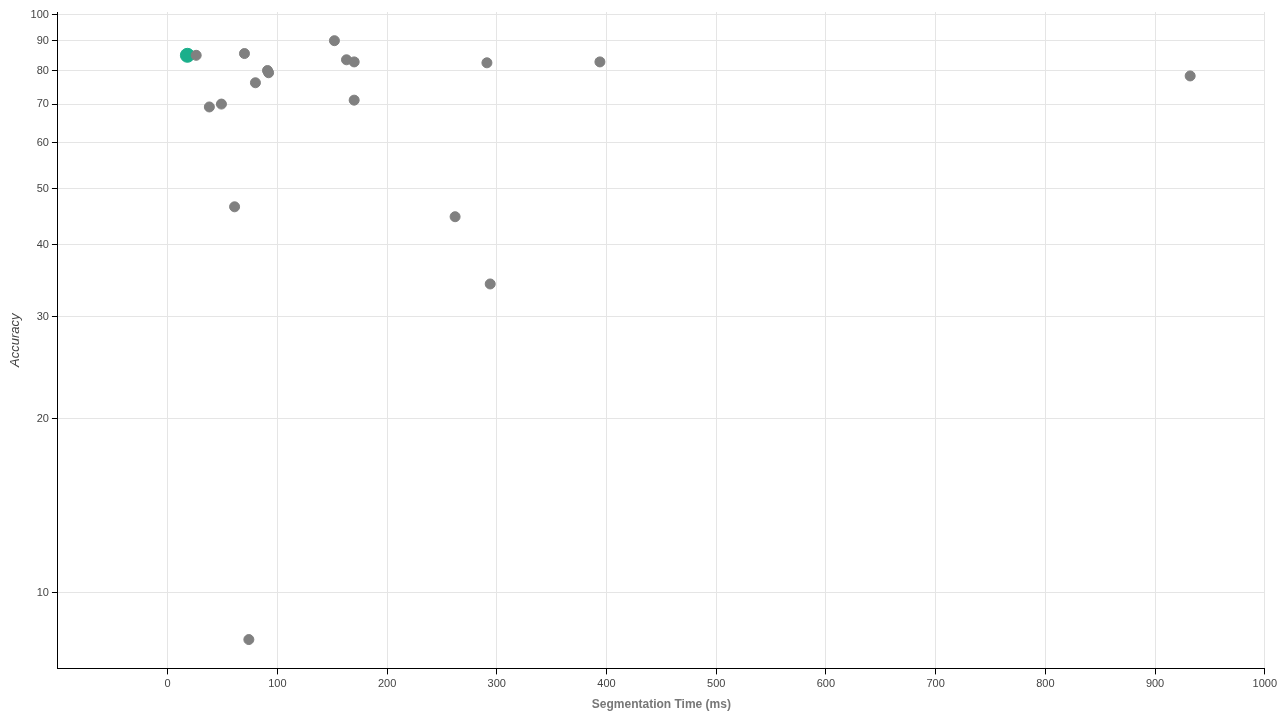 This screenshot has height=720, width=1280. What do you see at coordinates (606, 683) in the screenshot?
I see `x-tick-label: 400` at bounding box center [606, 683].